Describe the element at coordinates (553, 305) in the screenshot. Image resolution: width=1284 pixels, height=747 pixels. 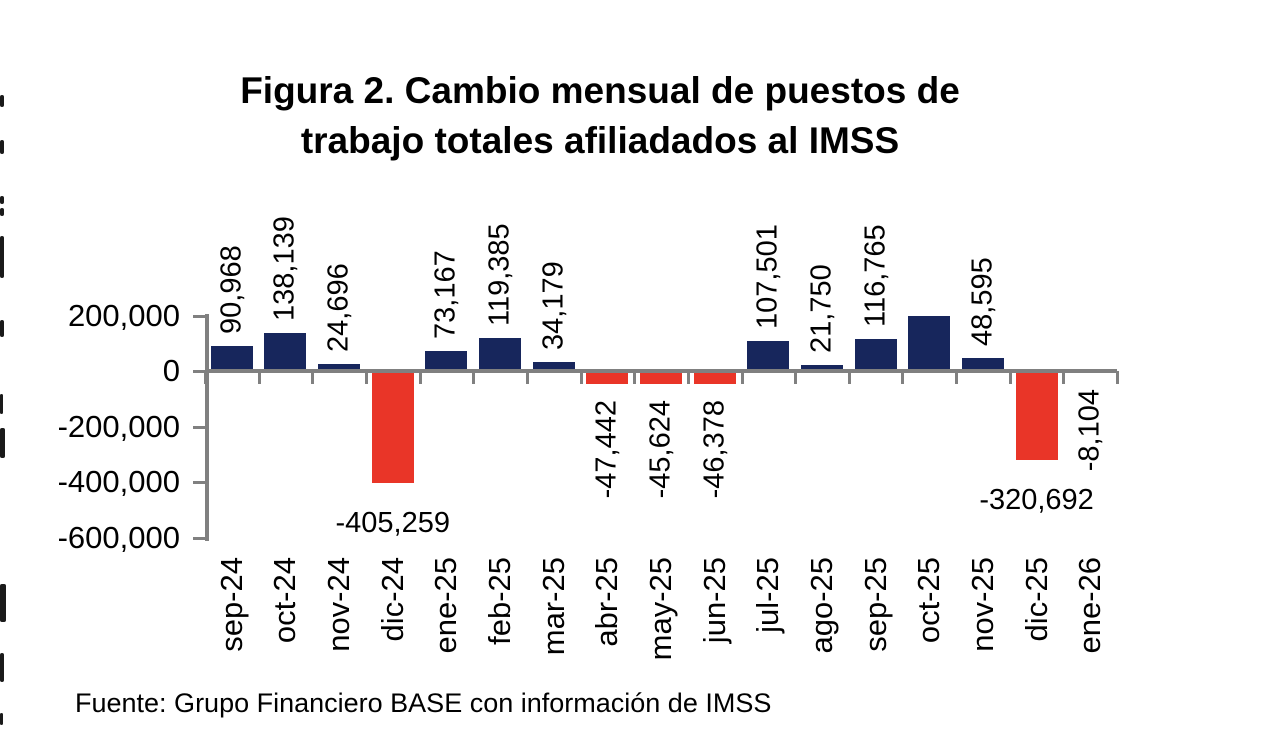
I see `data-label-mar-25: 34,179` at that location.